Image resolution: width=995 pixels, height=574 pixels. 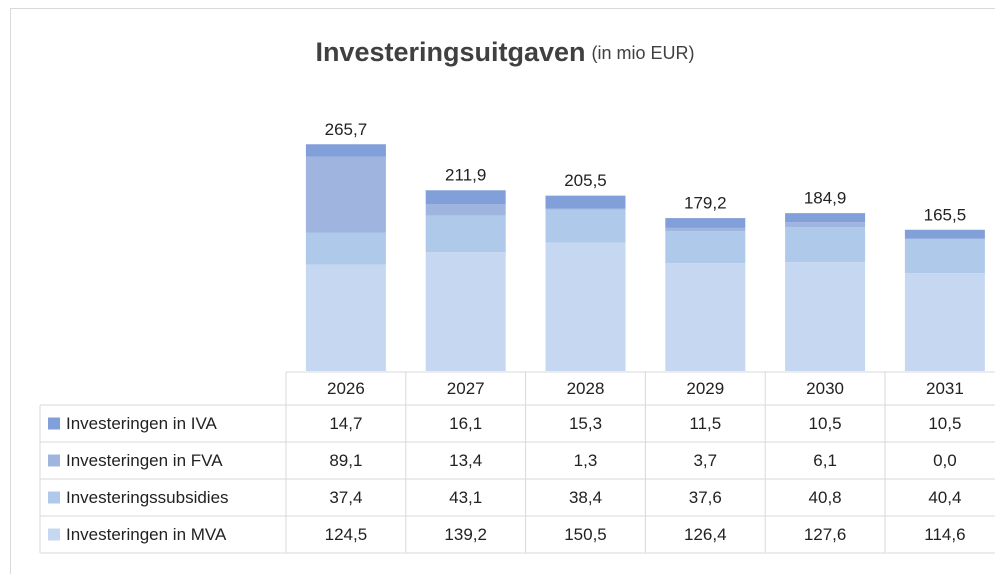 What do you see at coordinates (825, 460) in the screenshot?
I see `table-cell: 6,1` at bounding box center [825, 460].